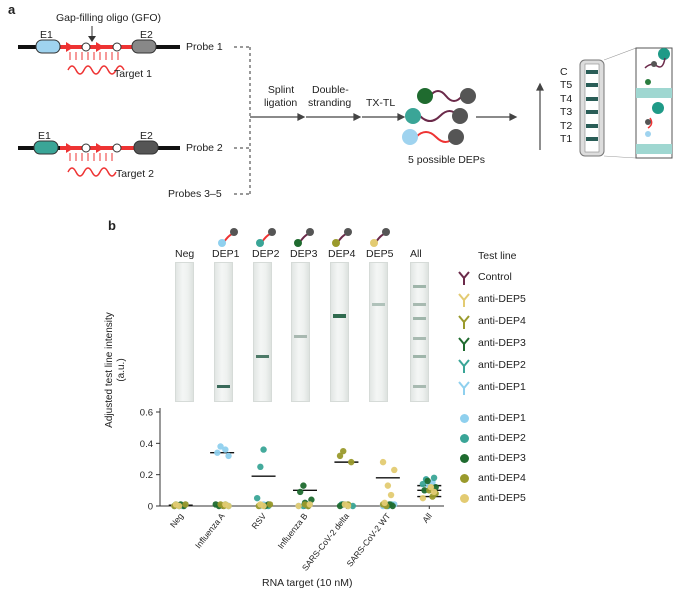 Image resolution: width=694 pixels, height=599 pixels. What do you see at coordinates (381, 103) in the screenshot?
I see `step3-label: TX-TL` at bounding box center [381, 103].